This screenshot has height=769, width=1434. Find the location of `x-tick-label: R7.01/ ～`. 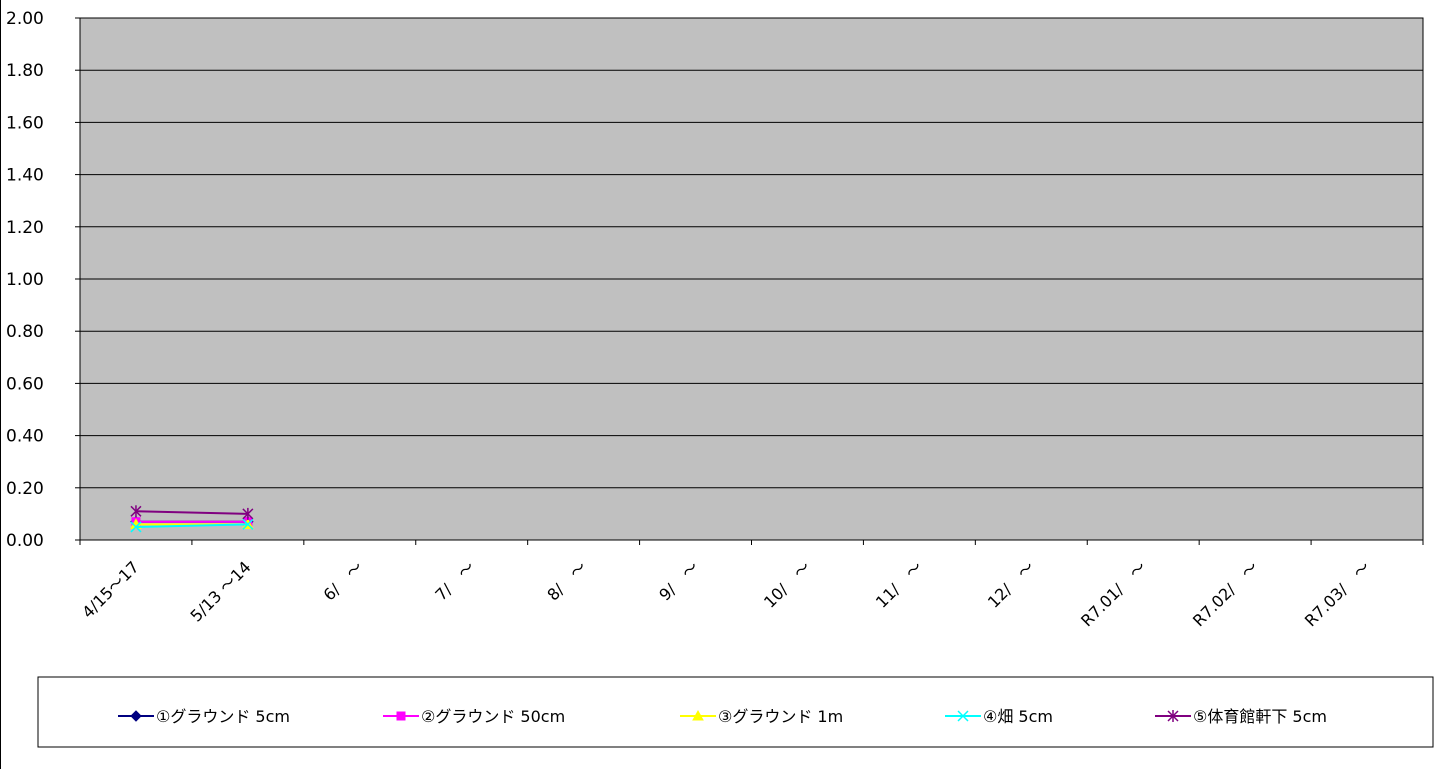

x-tick-label: R7.01/ ～ is located at coordinates (1113, 593).